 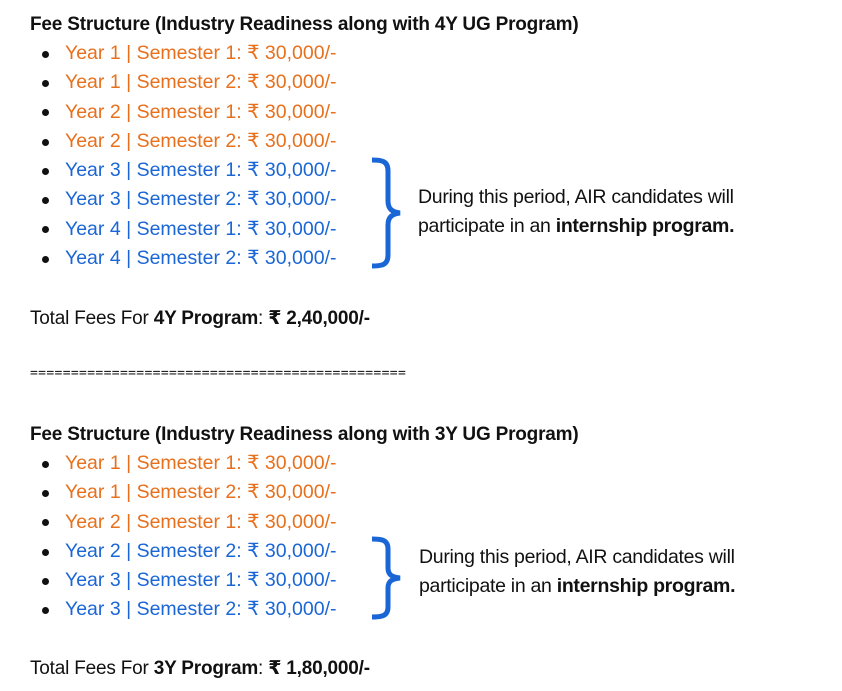 What do you see at coordinates (200, 668) in the screenshot?
I see `total-fees-3y: Total Fees For 3Y Program: ₹ 1,80,000/-` at bounding box center [200, 668].